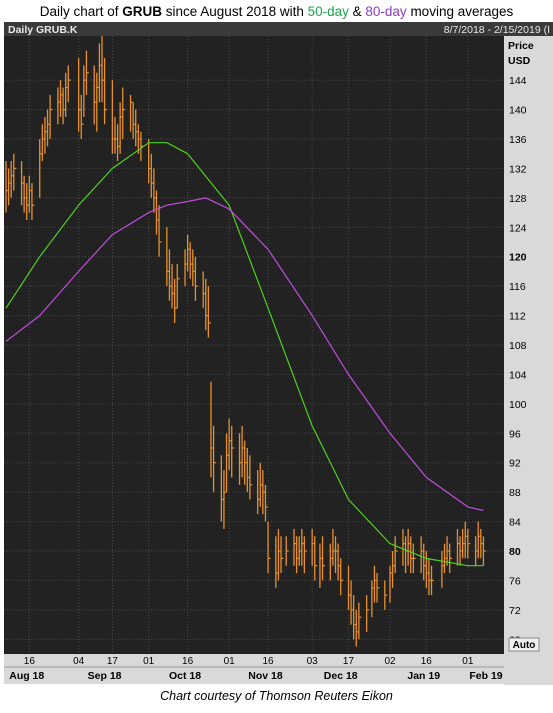 Image resolution: width=553 pixels, height=713 pixels. I want to click on price-tick-label: 76, so click(515, 581).